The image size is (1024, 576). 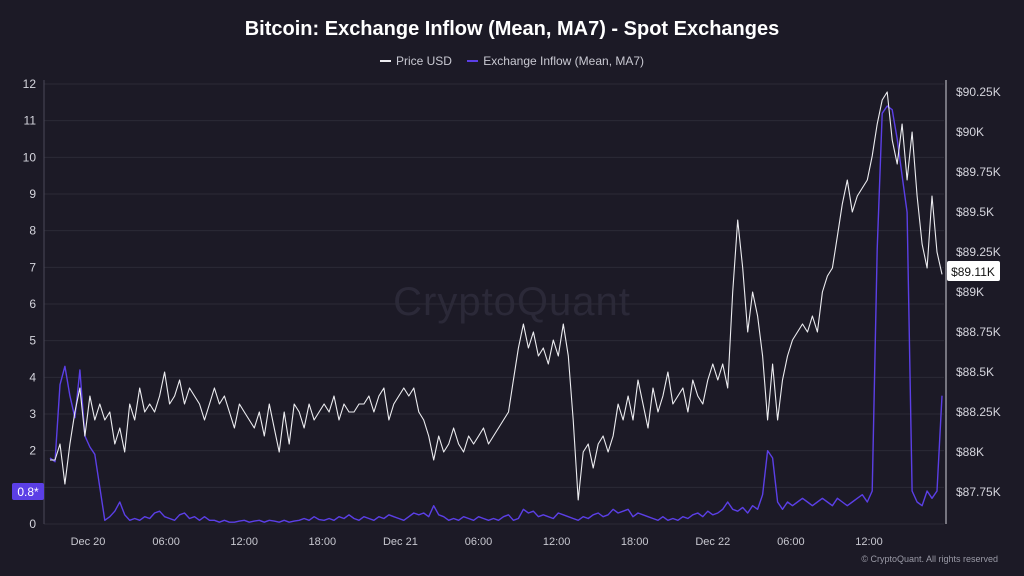 I want to click on left-tick-5: 5, so click(x=32, y=341).